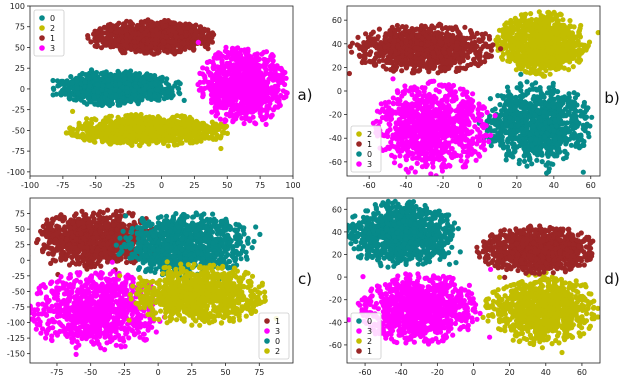 This screenshot has width=625, height=386. What do you see at coordinates (170, 84) in the screenshot?
I see `points-layer` at bounding box center [170, 84].